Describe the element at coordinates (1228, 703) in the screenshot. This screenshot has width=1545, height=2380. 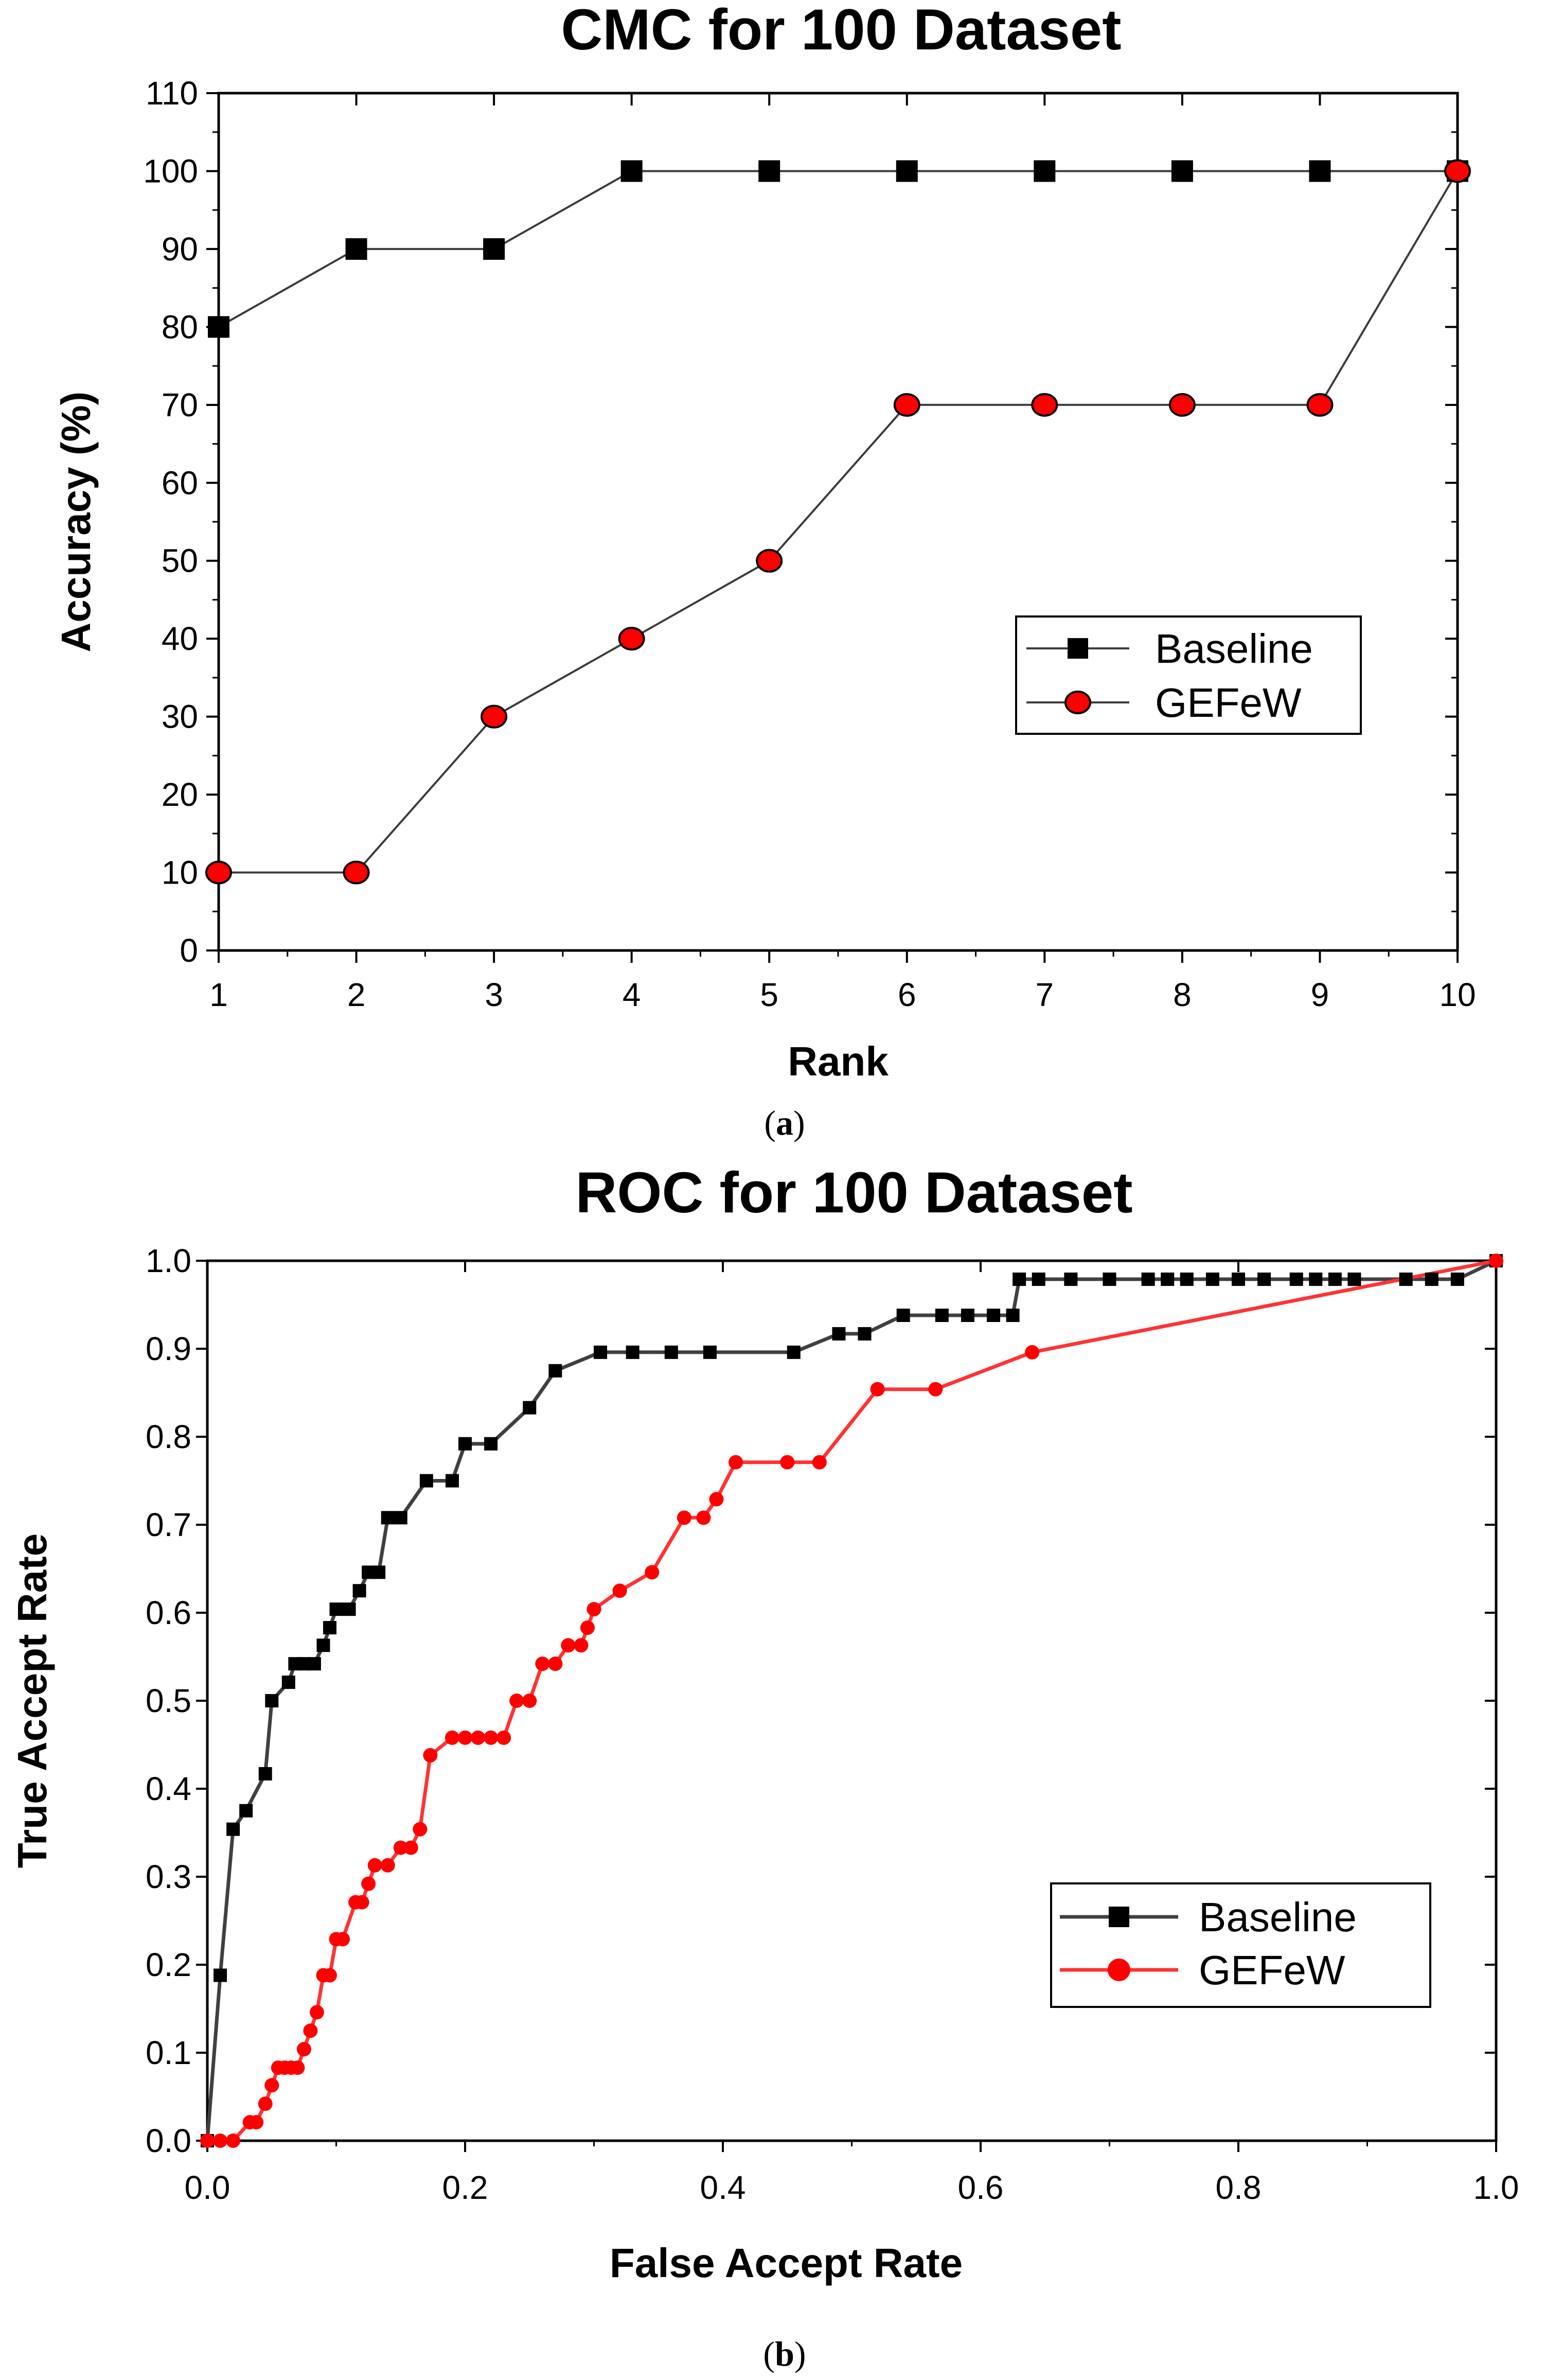
I see `legend-label-gefew: GEFeW` at that location.